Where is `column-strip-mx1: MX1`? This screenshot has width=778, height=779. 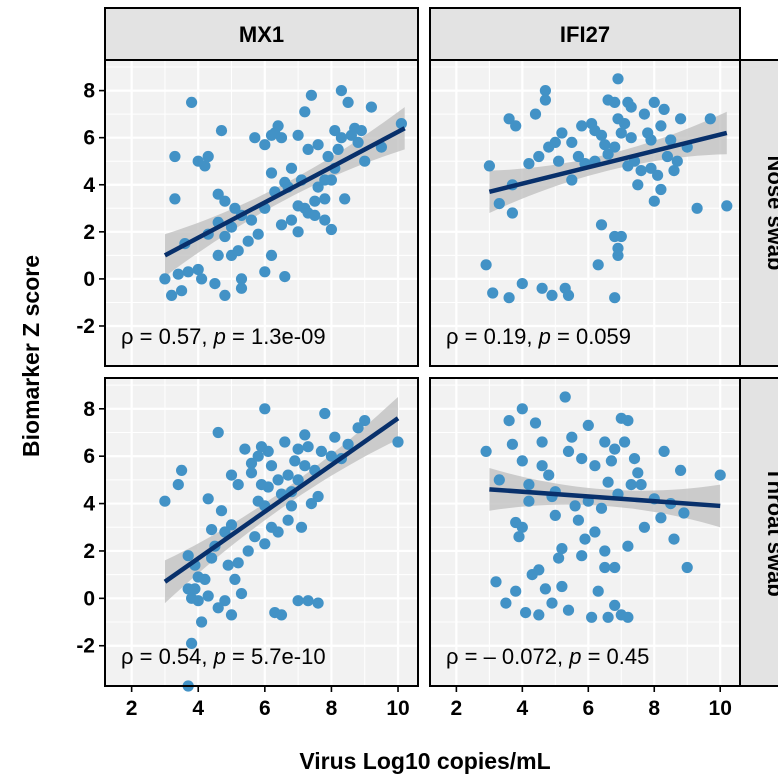
column-strip-mx1: MX1 is located at coordinates (261, 34).